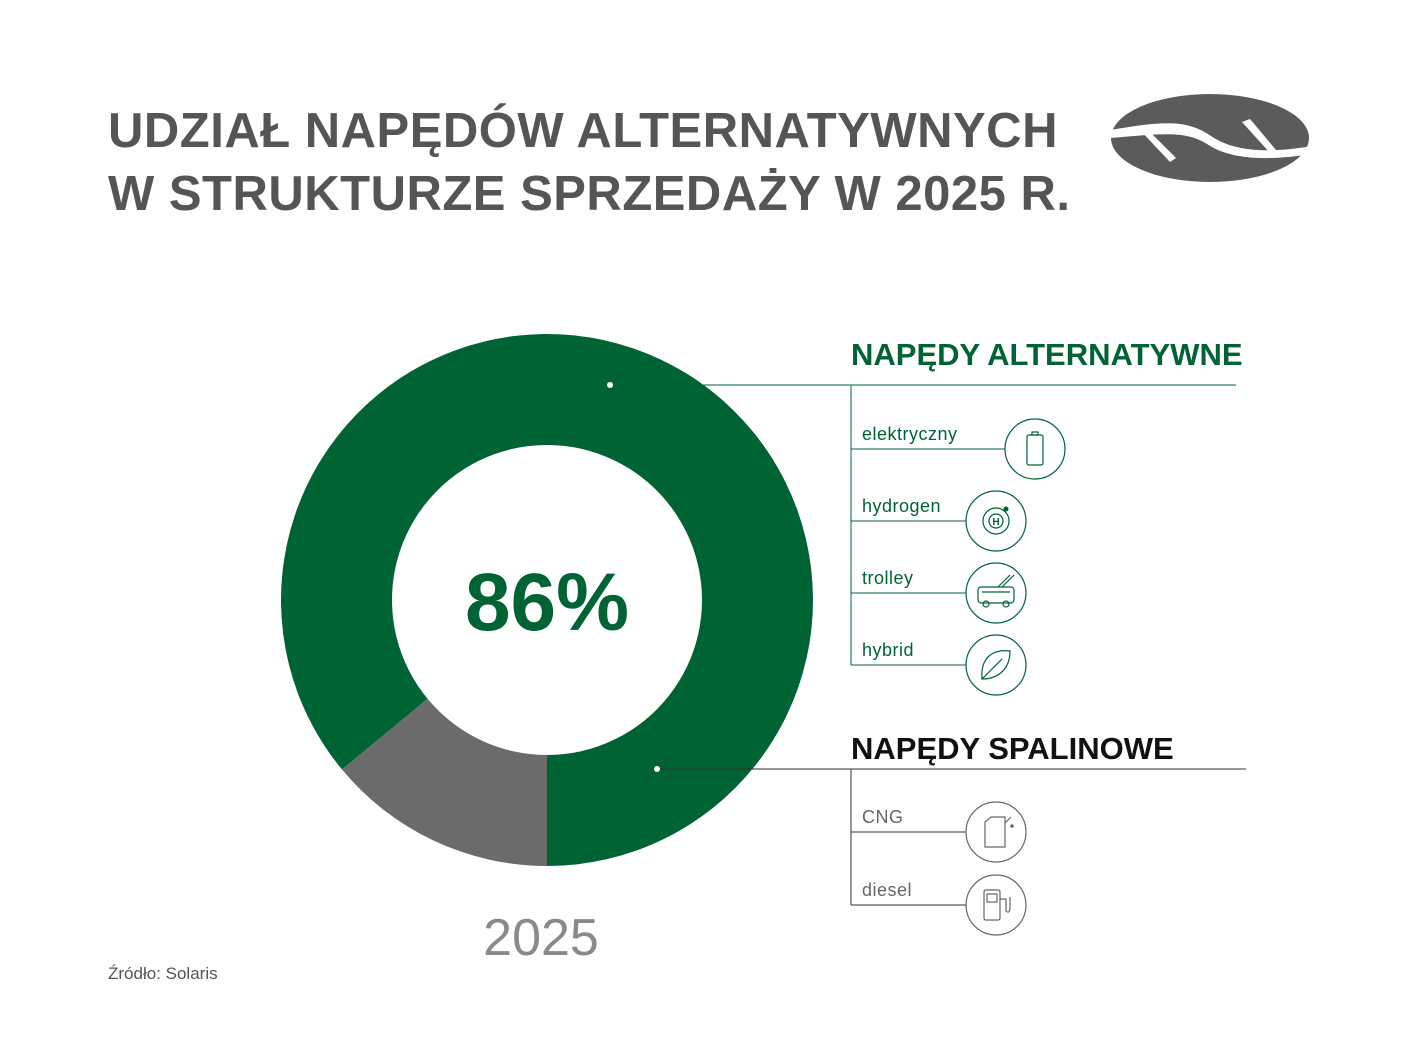 This screenshot has width=1408, height=1056. I want to click on svg-text: H, so click(995, 522).